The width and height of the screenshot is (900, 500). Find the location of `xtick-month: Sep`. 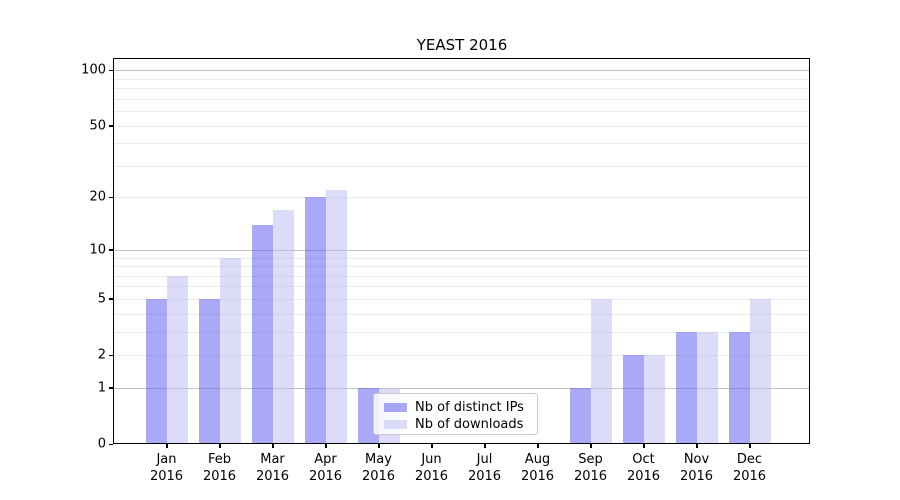

xtick-month: Sep is located at coordinates (590, 459).